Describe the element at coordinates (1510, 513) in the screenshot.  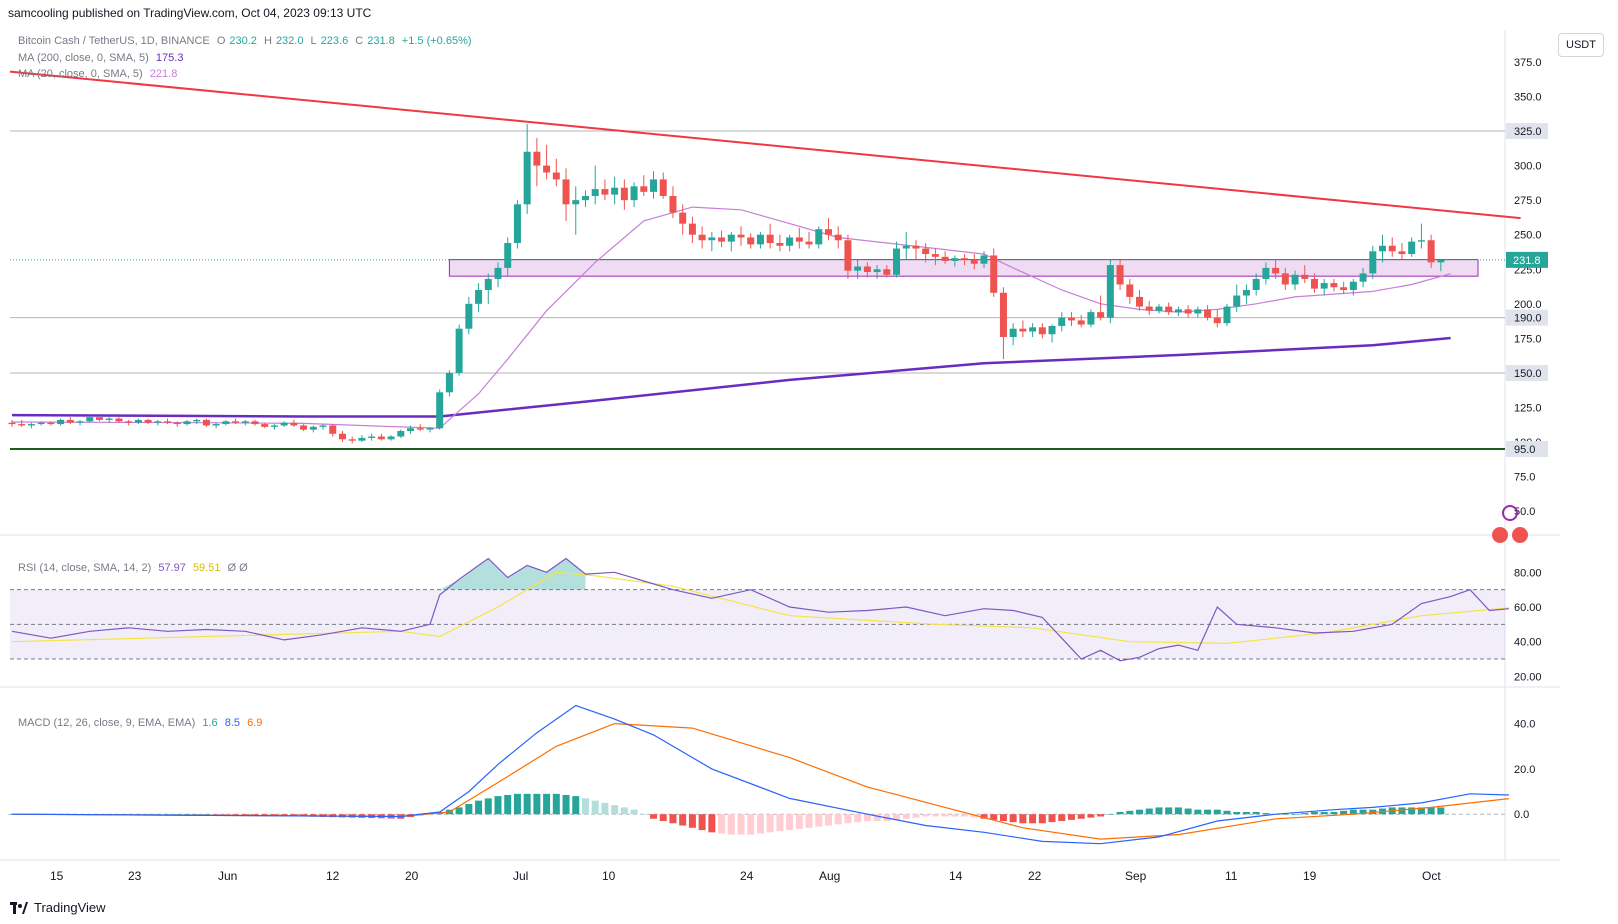
I see `lightning-icon` at that location.